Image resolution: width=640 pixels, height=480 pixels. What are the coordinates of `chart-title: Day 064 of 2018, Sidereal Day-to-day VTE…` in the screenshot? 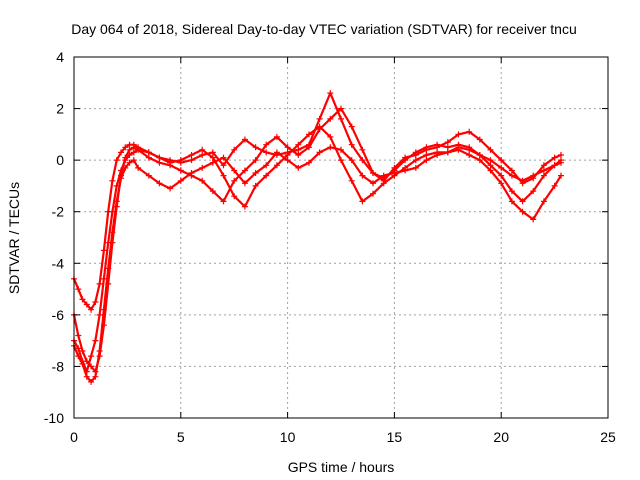 It's located at (324, 29).